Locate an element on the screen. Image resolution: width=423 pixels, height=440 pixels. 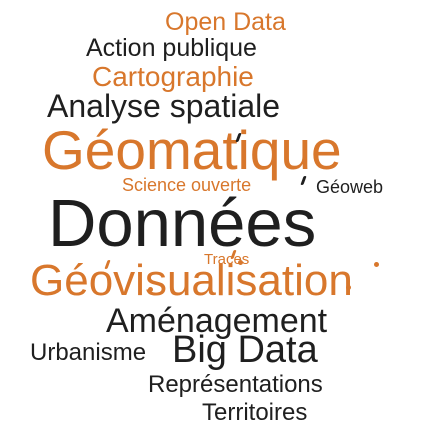
word-cartographie: Cartographie is located at coordinates (173, 76).